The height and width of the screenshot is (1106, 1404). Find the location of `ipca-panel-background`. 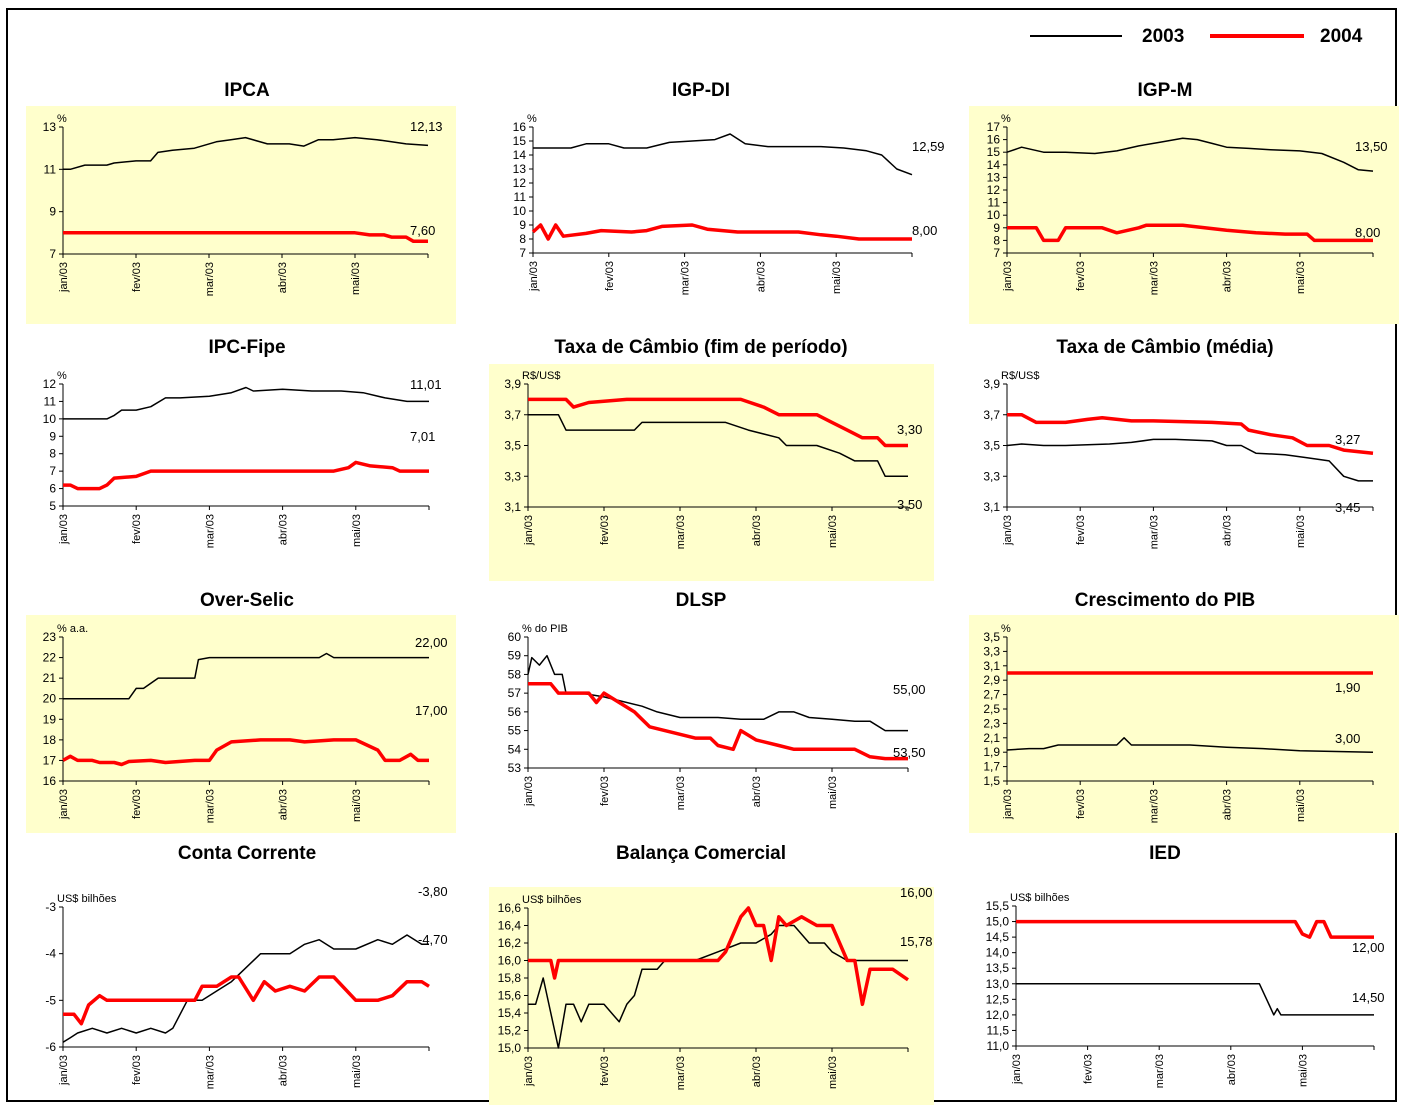

ipca-panel-background is located at coordinates (241, 215).